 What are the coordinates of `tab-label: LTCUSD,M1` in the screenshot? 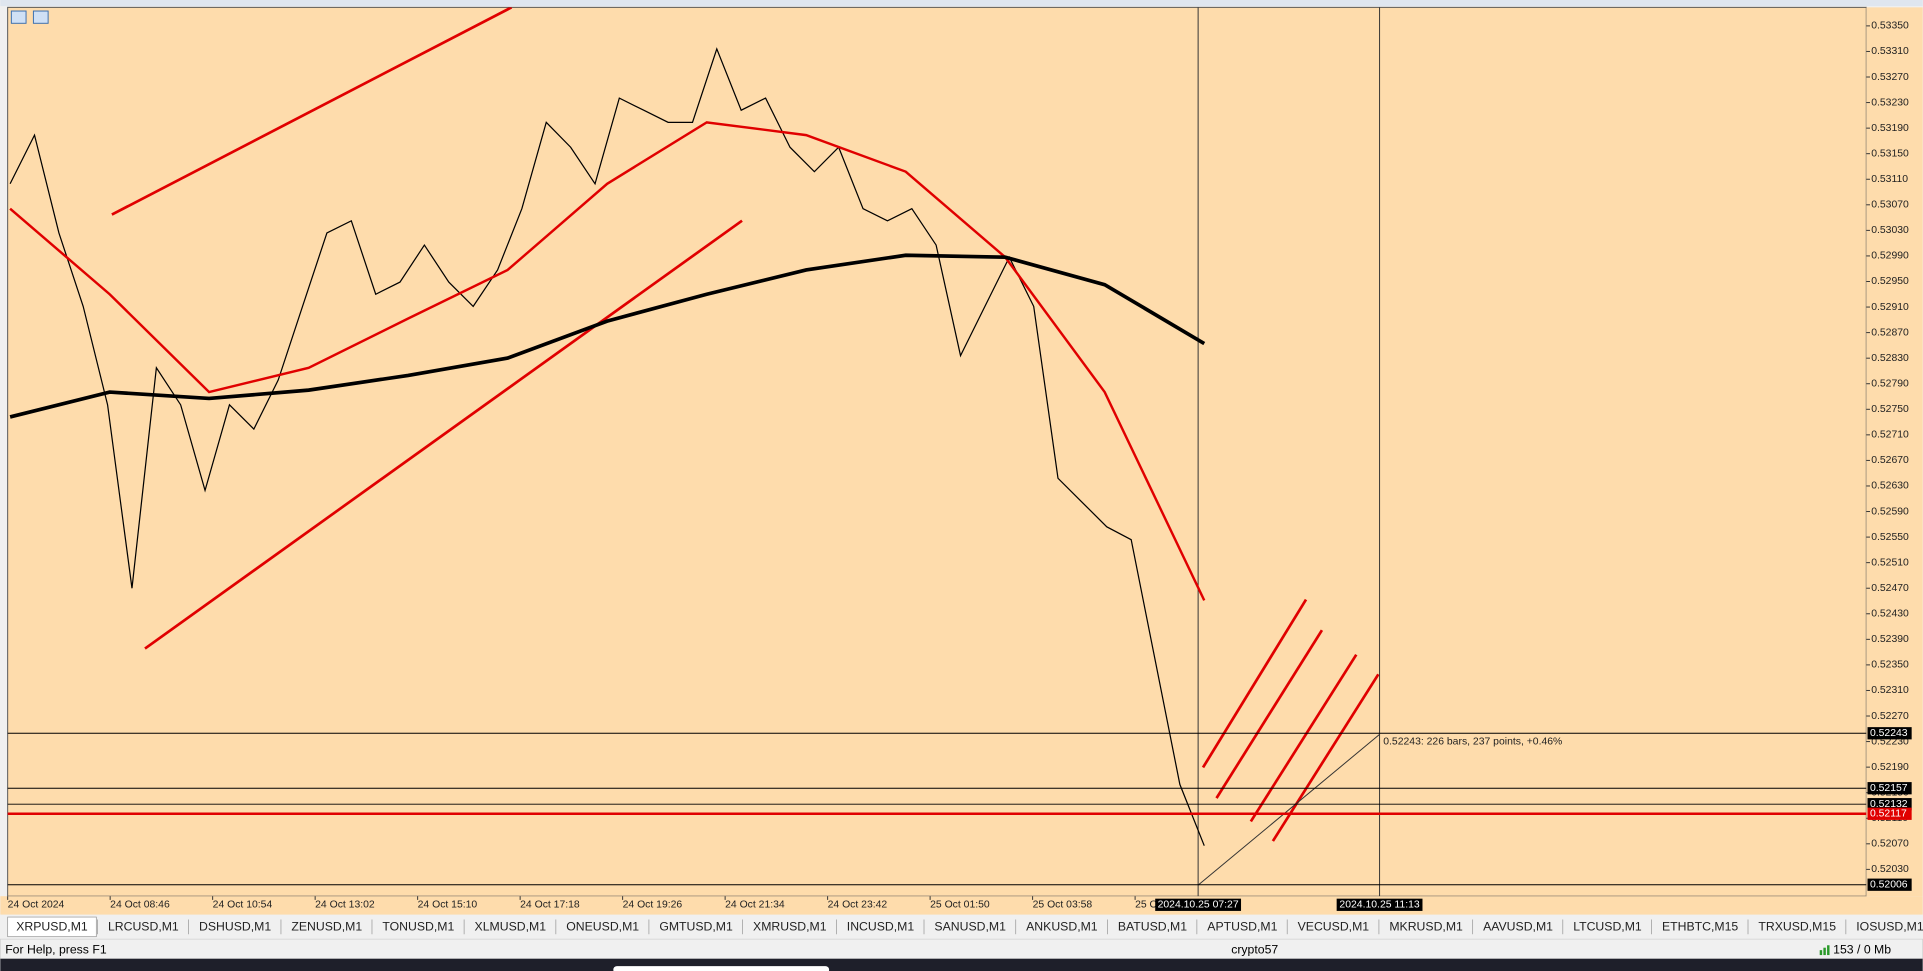 It's located at (1607, 927).